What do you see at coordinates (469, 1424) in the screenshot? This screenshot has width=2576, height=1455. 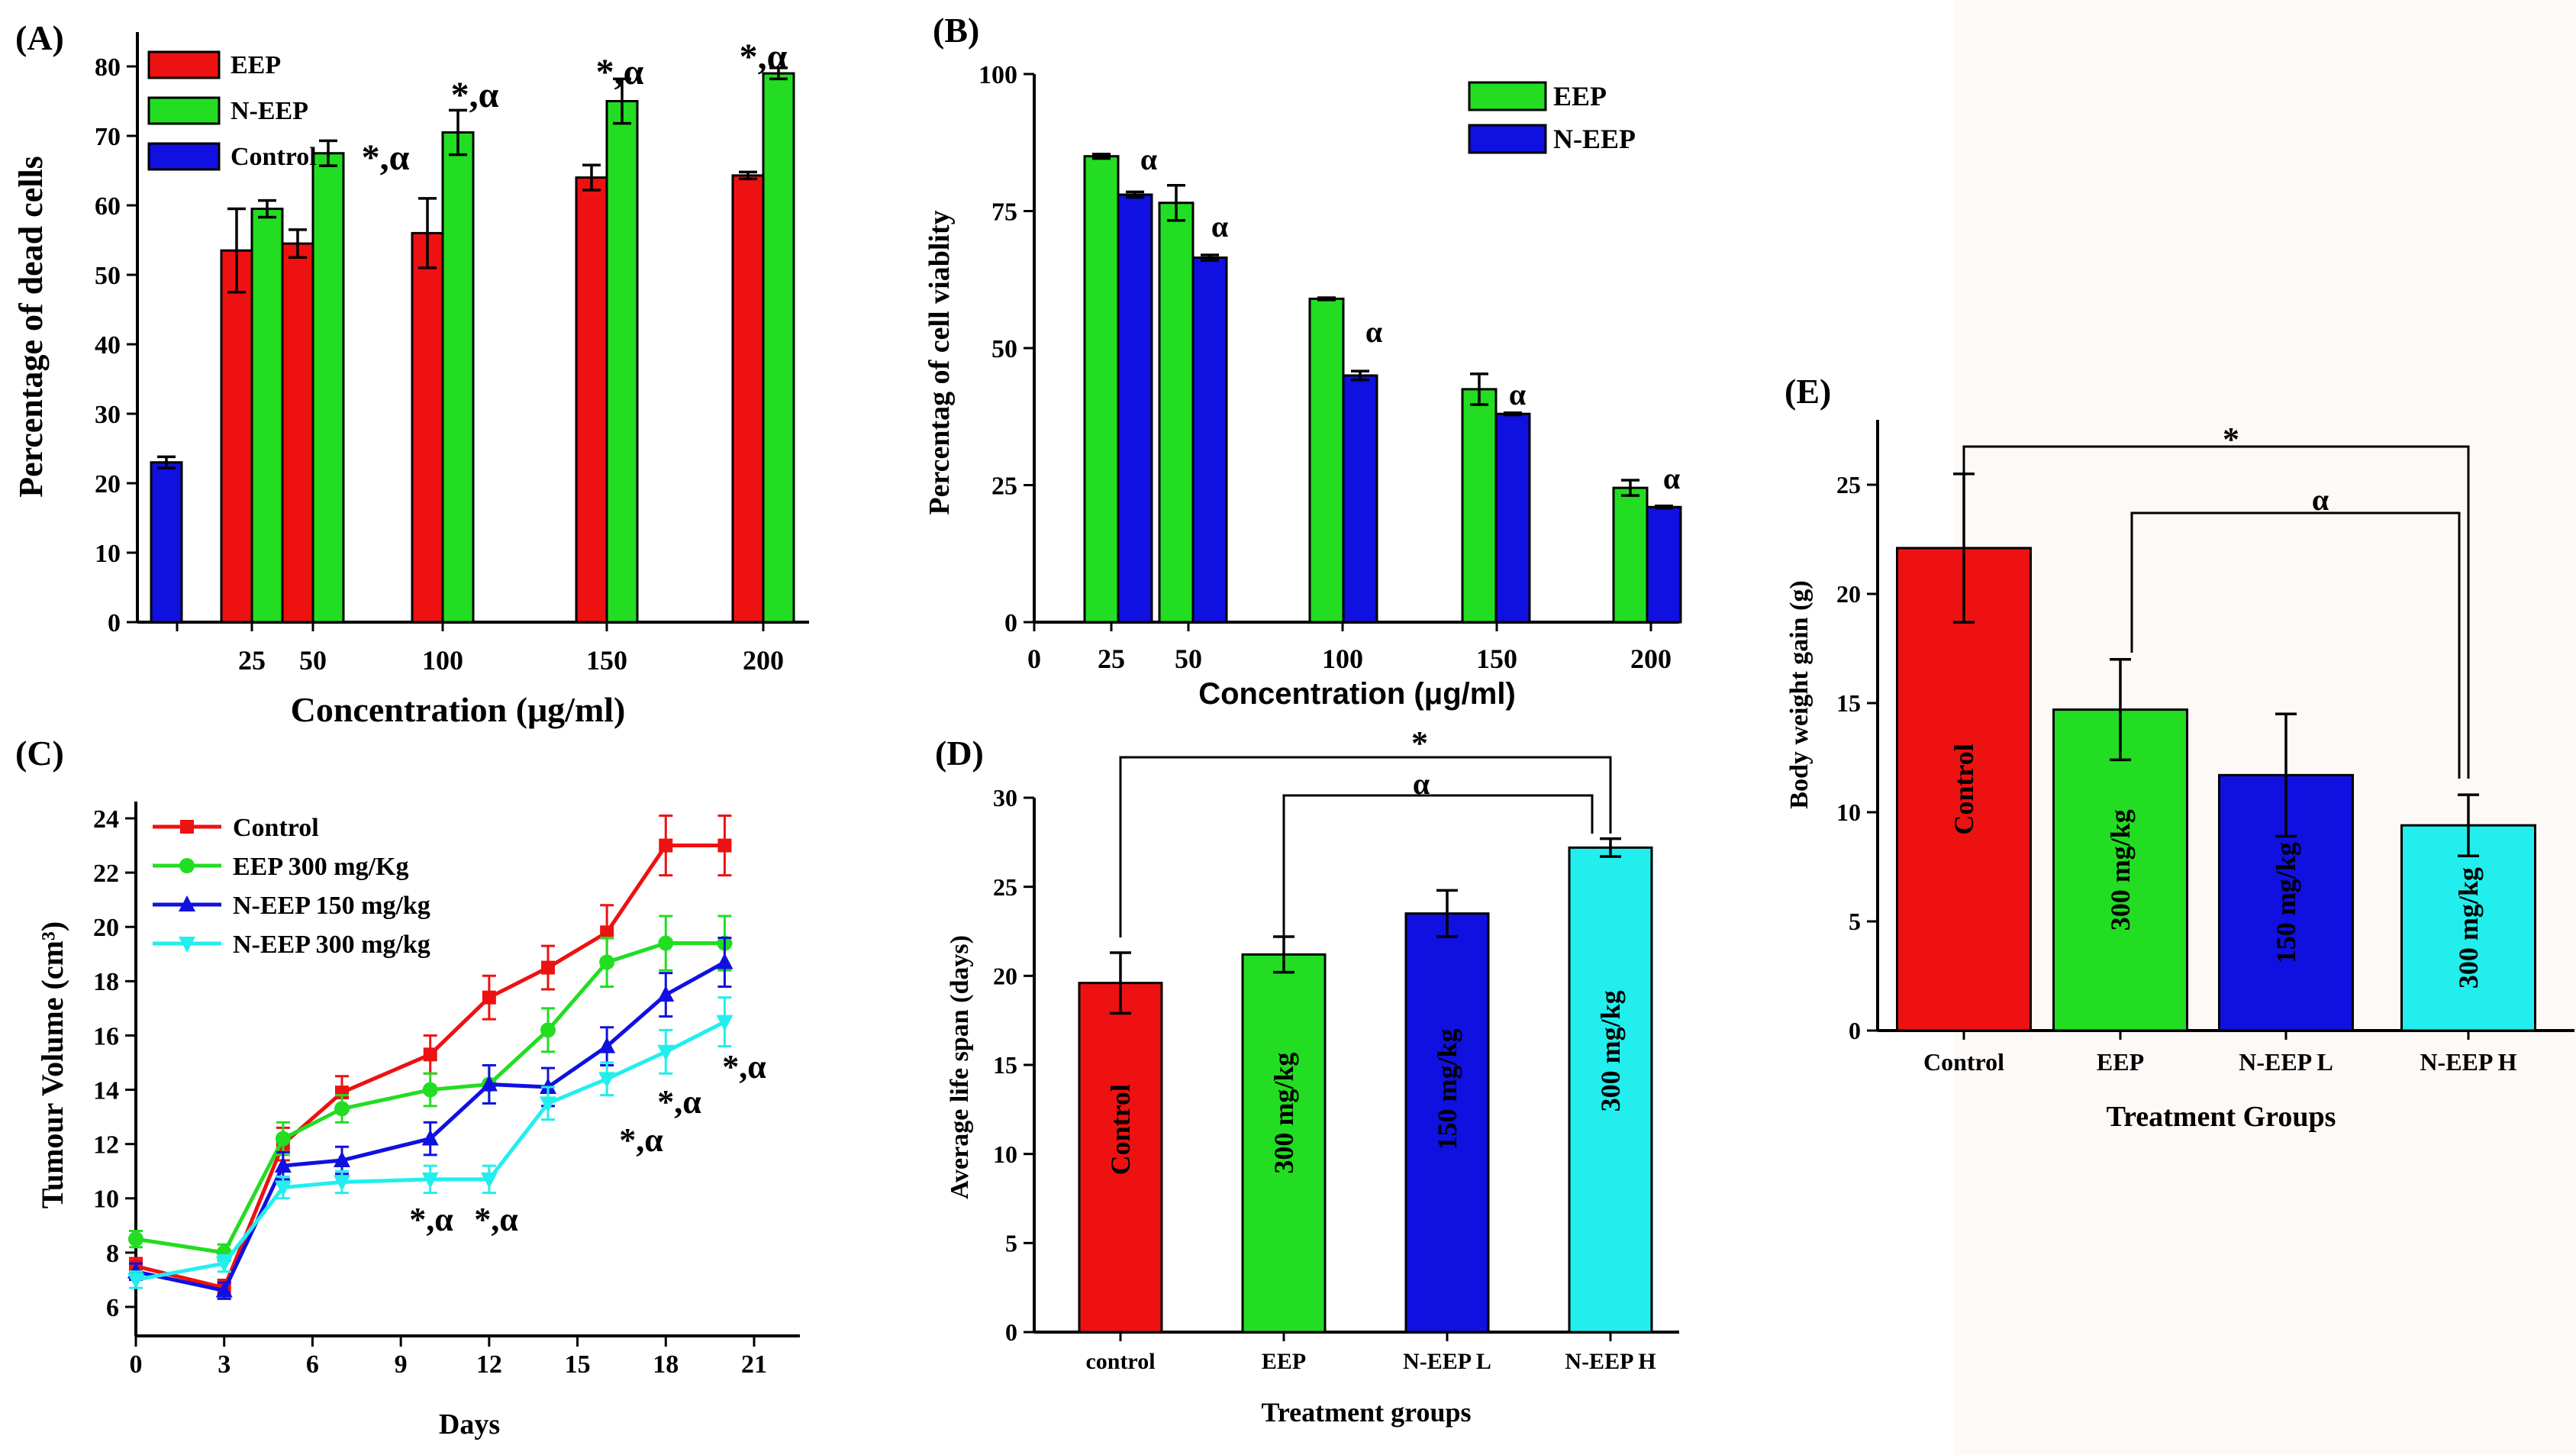 I see `panel-c-x-label: Days` at bounding box center [469, 1424].